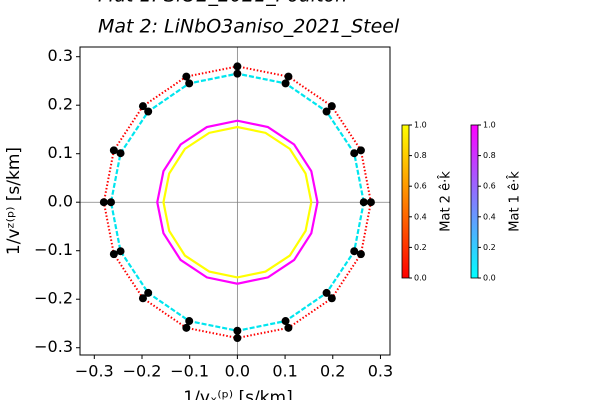 This screenshot has width=600, height=400. Describe the element at coordinates (514, 201) in the screenshot. I see `colorbar-label: Mat 1 ê·k̂` at that location.